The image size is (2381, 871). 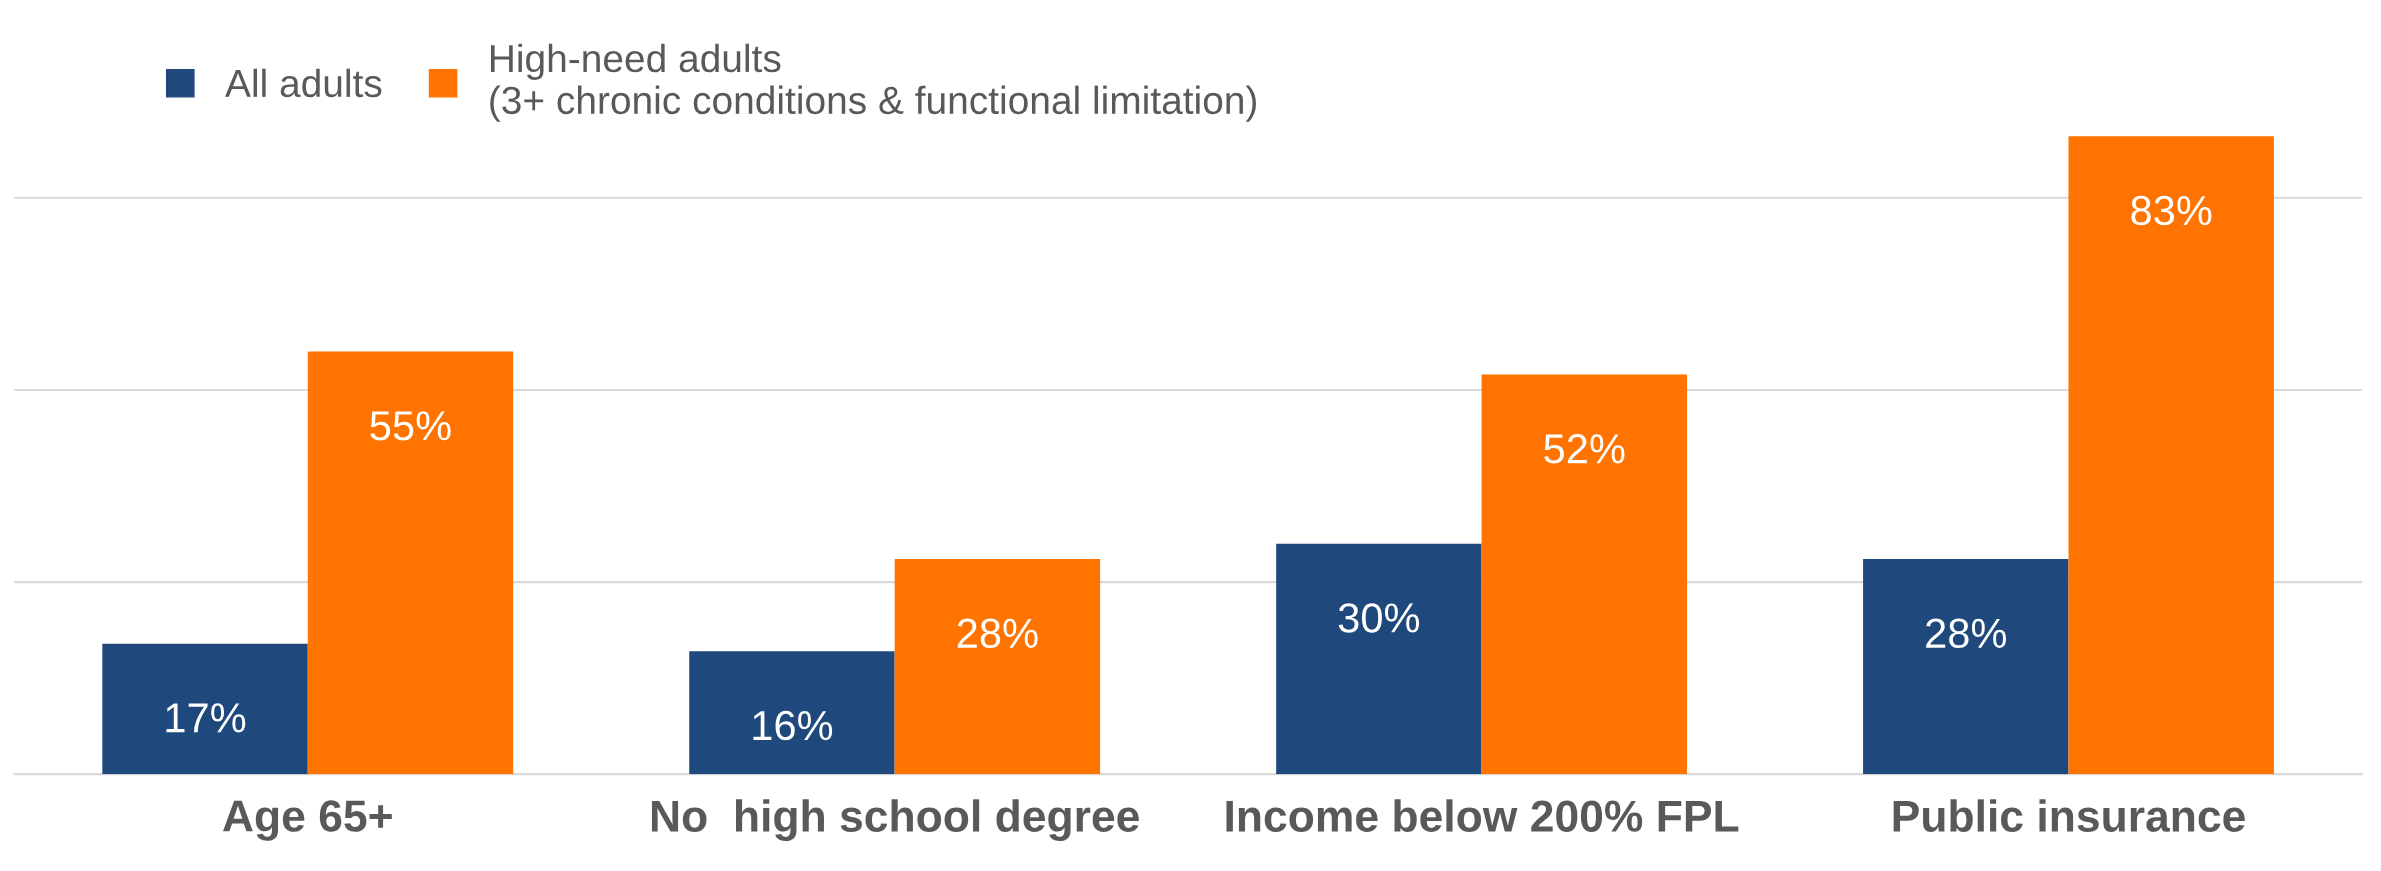 I want to click on data-label: 30%, so click(x=1379, y=618).